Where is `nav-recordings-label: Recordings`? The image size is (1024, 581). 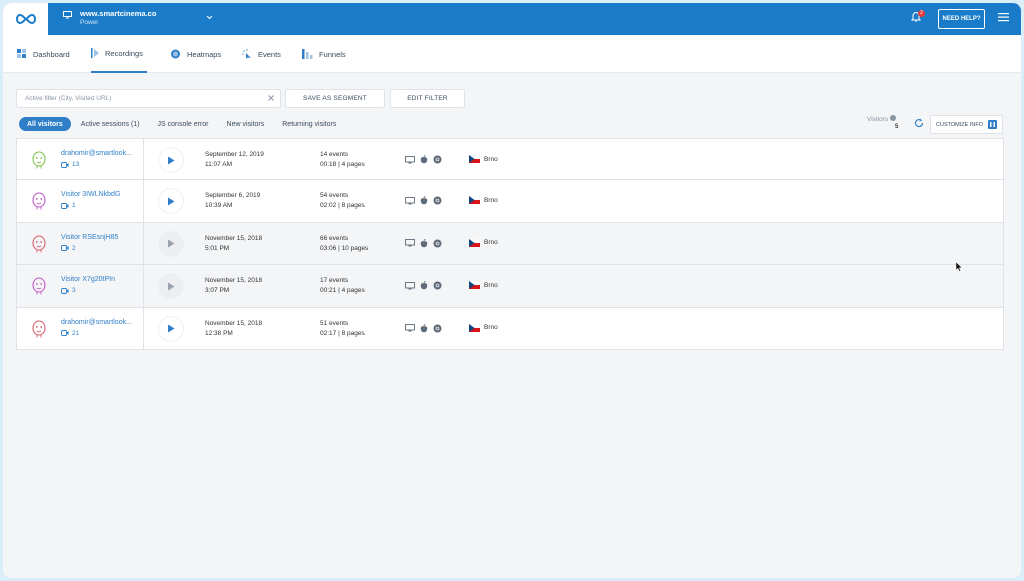
nav-recordings-label: Recordings is located at coordinates (124, 53).